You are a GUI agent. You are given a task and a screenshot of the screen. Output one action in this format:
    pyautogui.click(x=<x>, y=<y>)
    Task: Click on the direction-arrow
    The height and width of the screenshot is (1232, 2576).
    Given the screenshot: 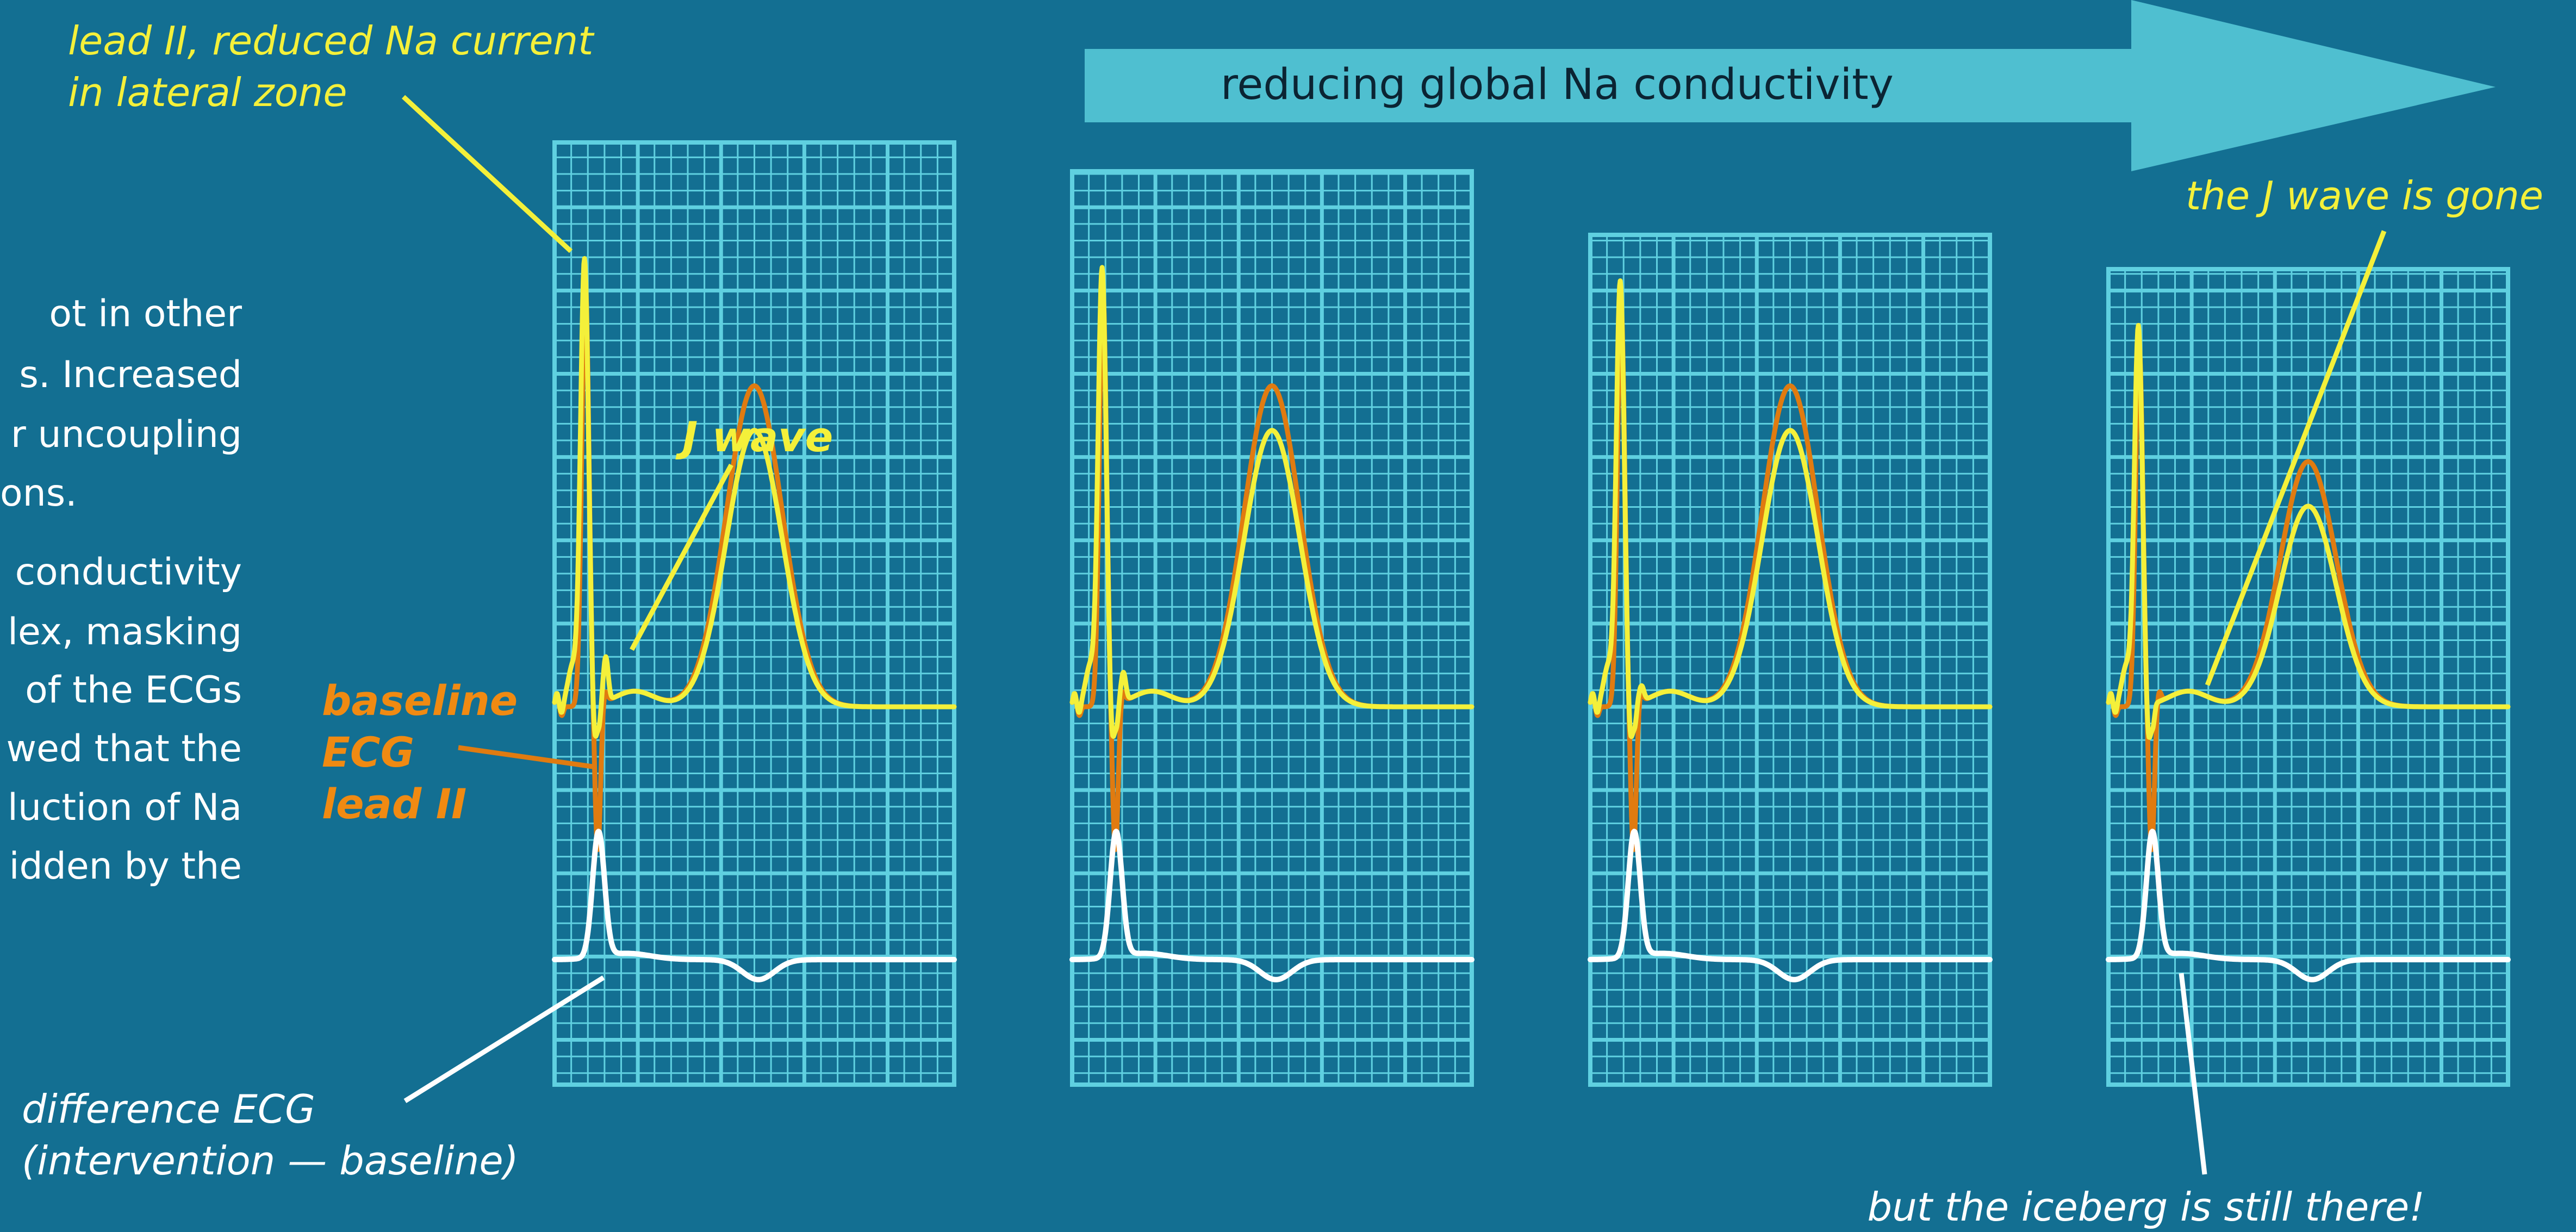 What is the action you would take?
    pyautogui.click(x=1790, y=85)
    